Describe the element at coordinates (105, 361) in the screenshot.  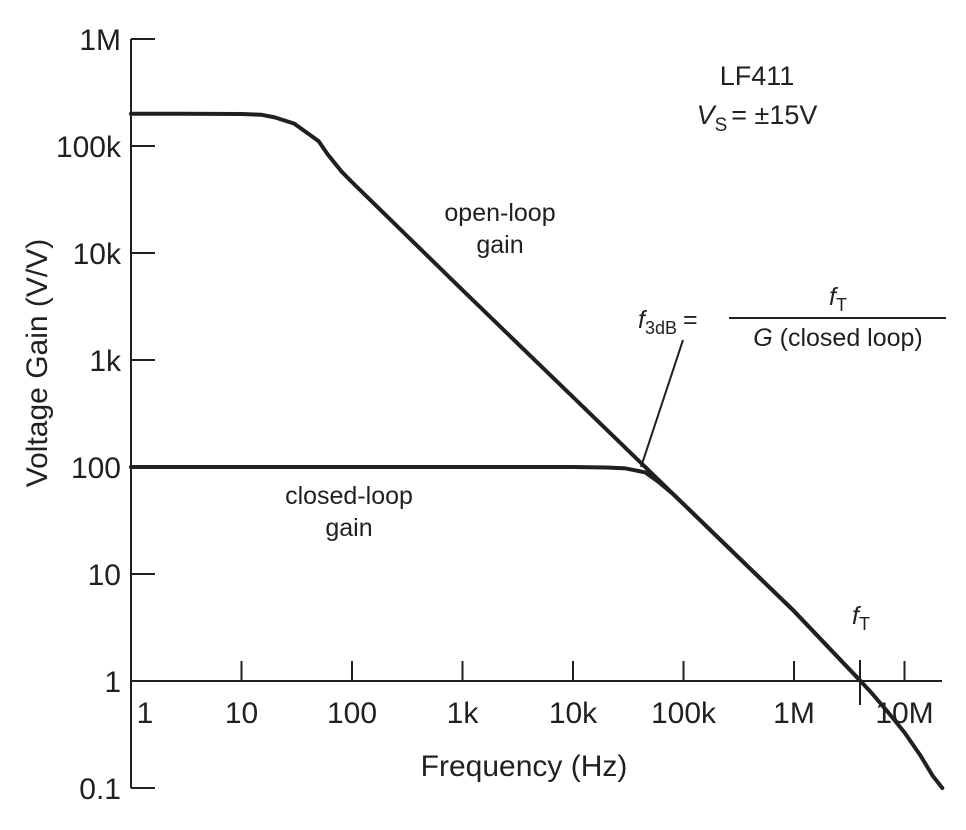
I see `y-tick-label: 1k` at that location.